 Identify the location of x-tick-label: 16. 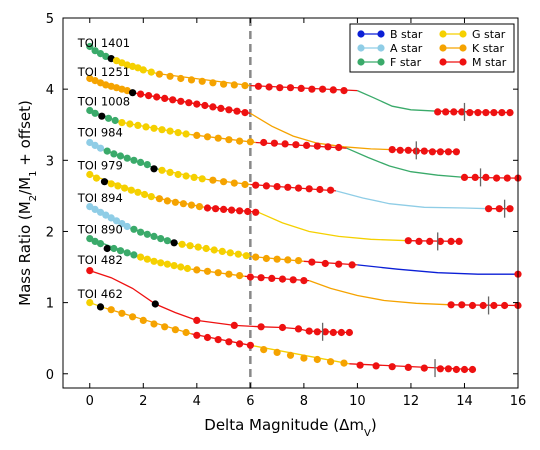
(518, 401).